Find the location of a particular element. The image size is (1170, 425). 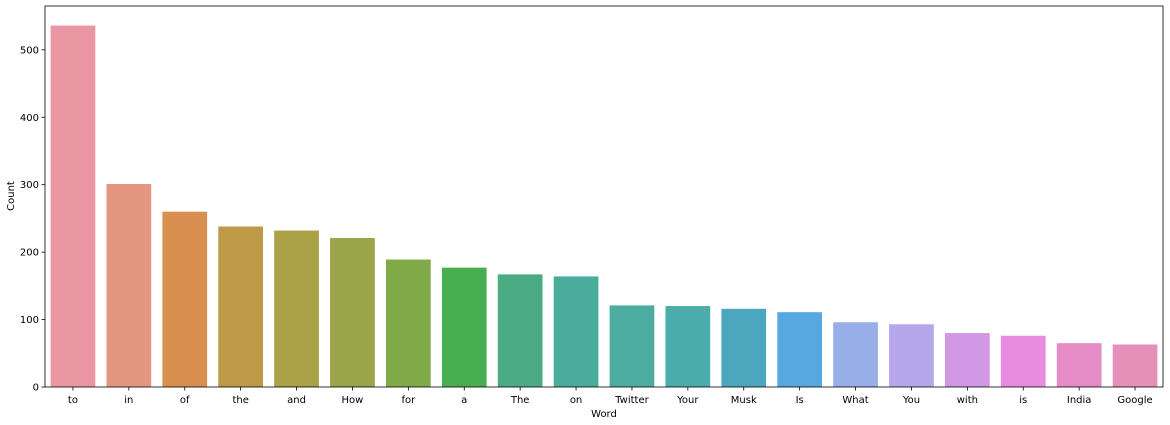

bar-of is located at coordinates (185, 299).